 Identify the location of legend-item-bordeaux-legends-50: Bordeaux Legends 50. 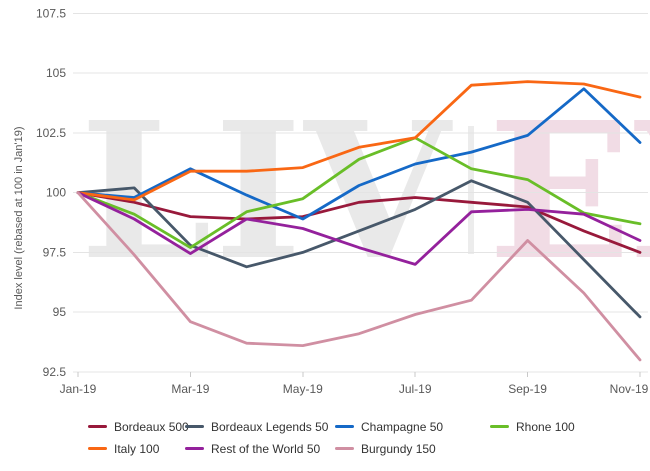
(260, 426).